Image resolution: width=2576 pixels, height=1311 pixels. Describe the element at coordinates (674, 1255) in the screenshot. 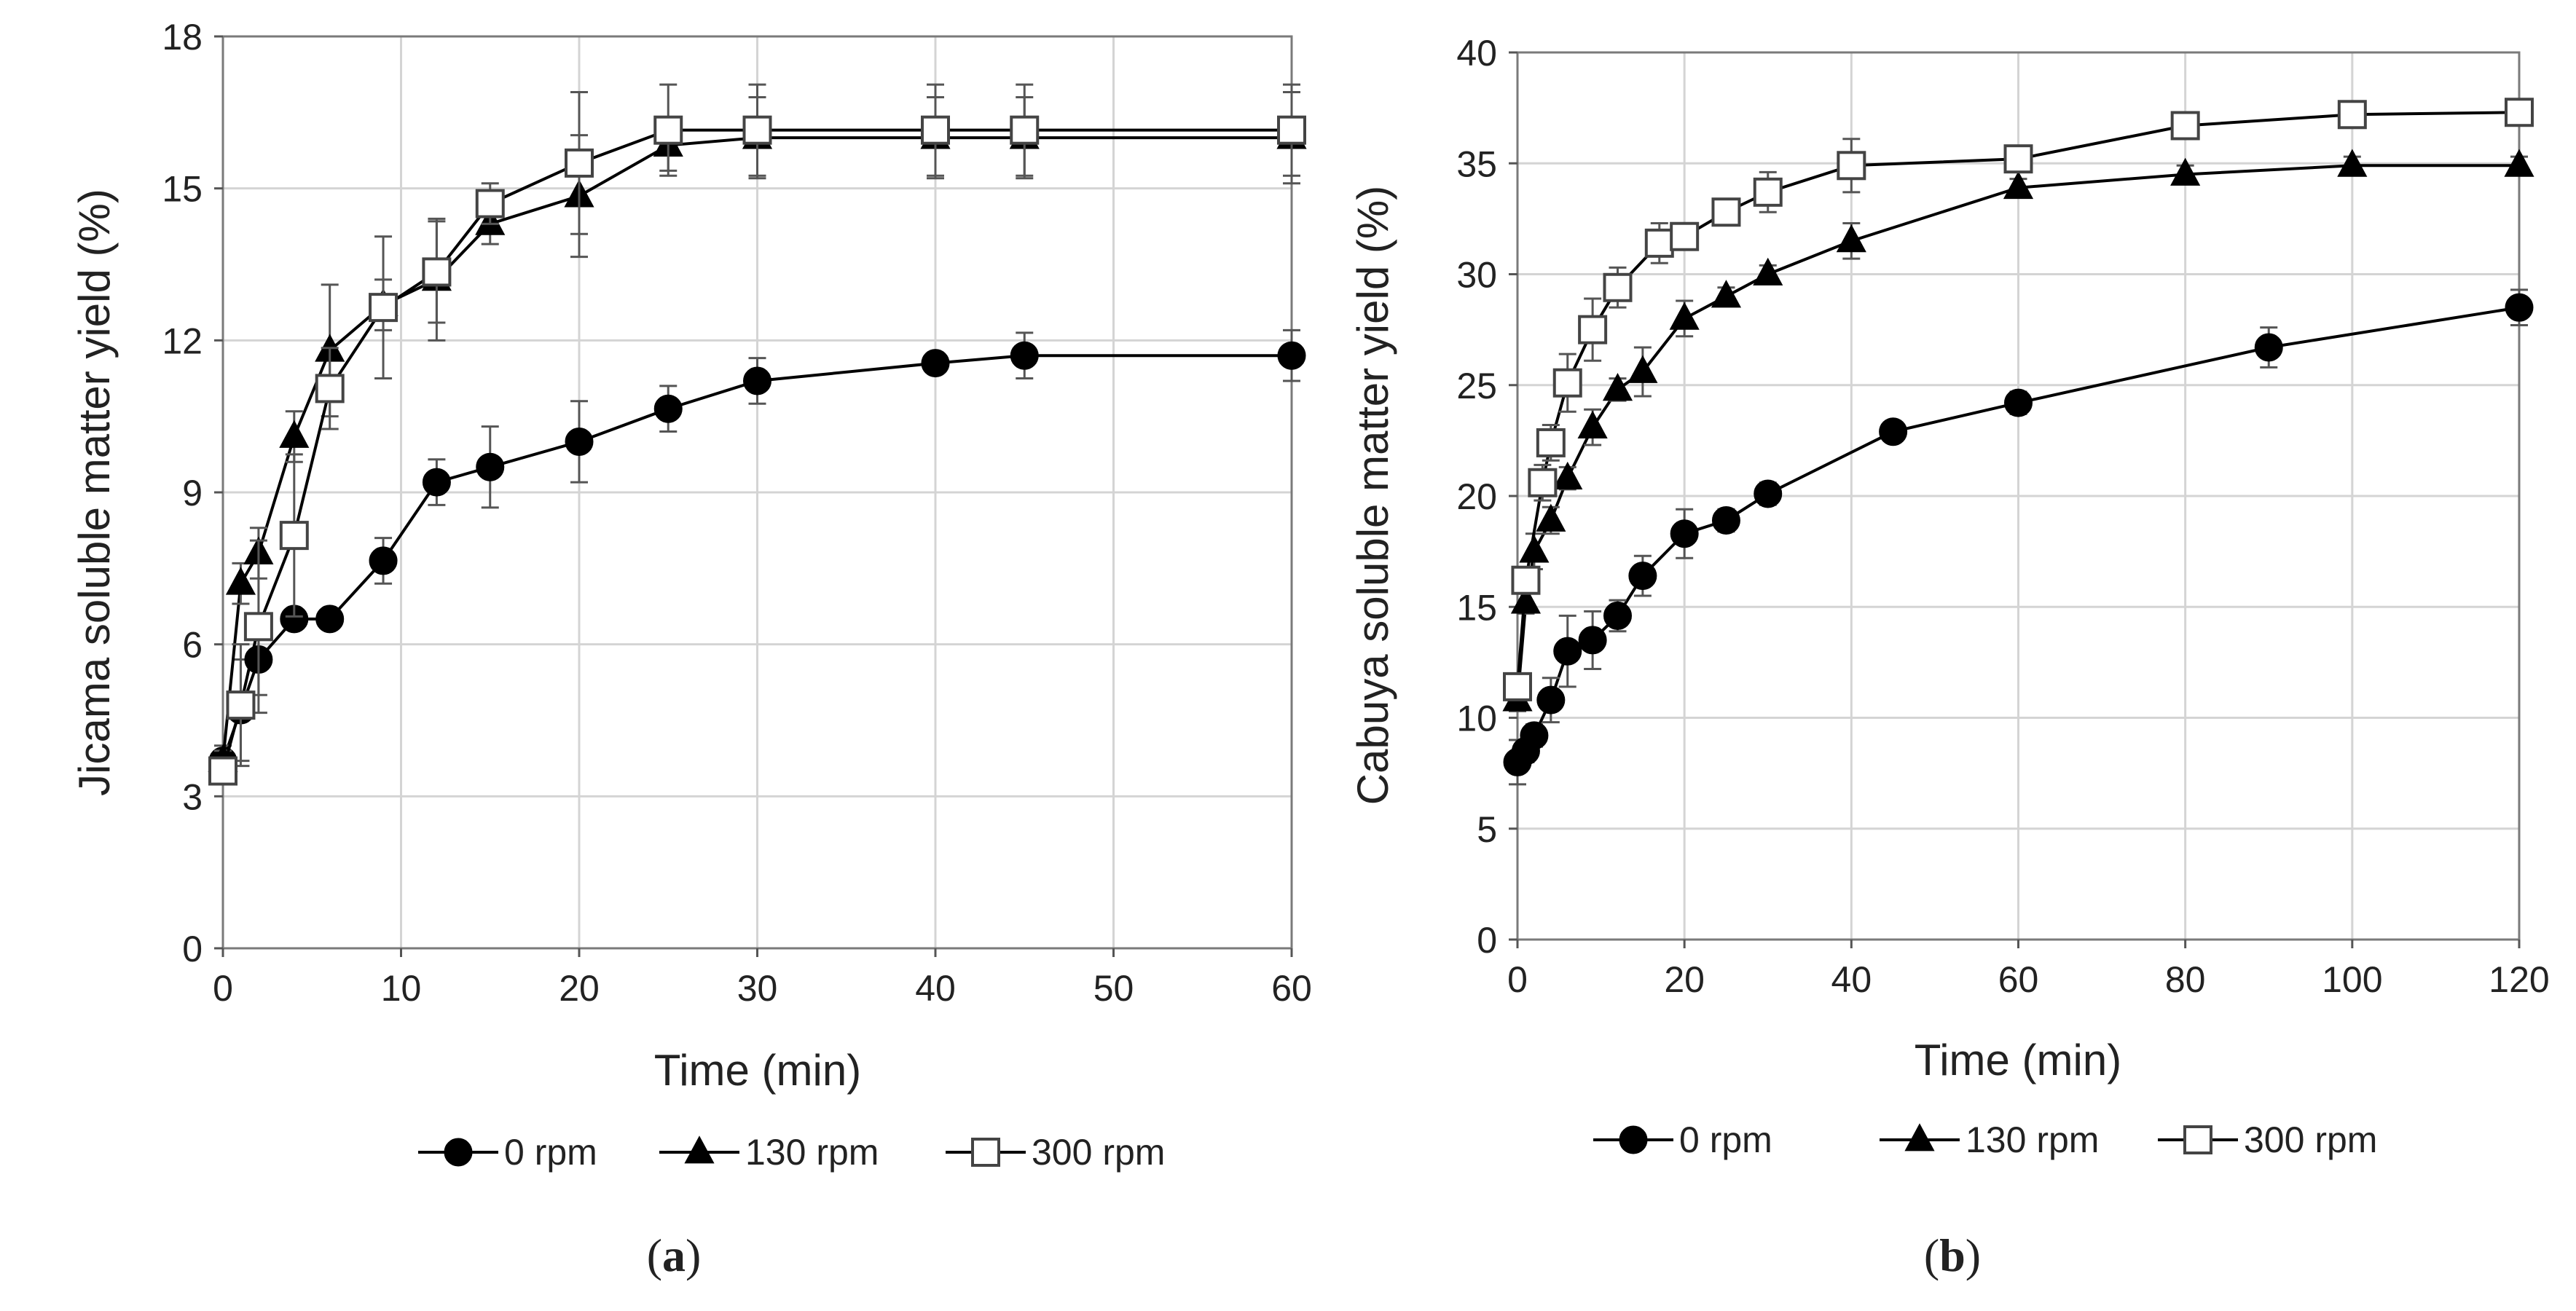

I see `panel-label: (a)` at that location.